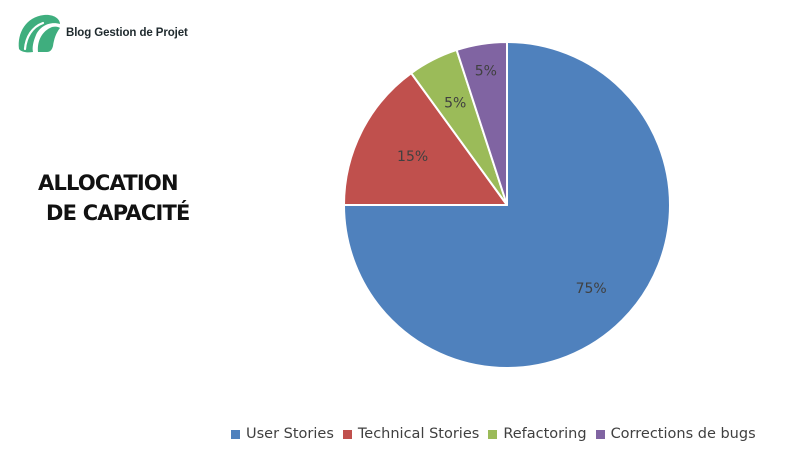 The width and height of the screenshot is (811, 456). Describe the element at coordinates (290, 434) in the screenshot. I see `legend-label: User Stories` at that location.